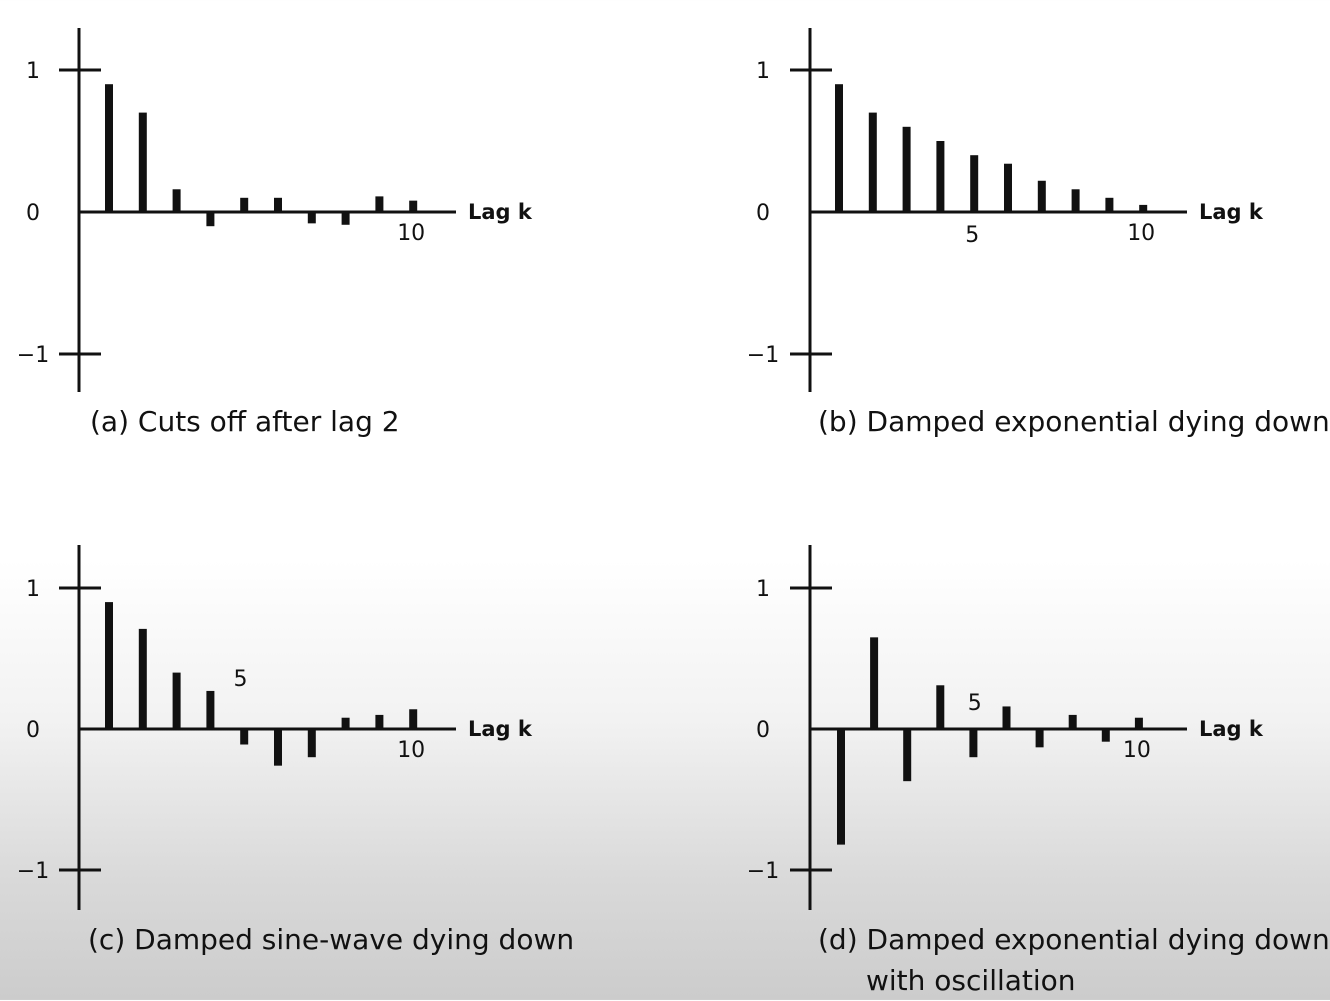 Image resolution: width=1330 pixels, height=1001 pixels. What do you see at coordinates (1231, 729) in the screenshot?
I see `x-axis-label-d: Lag k` at bounding box center [1231, 729].